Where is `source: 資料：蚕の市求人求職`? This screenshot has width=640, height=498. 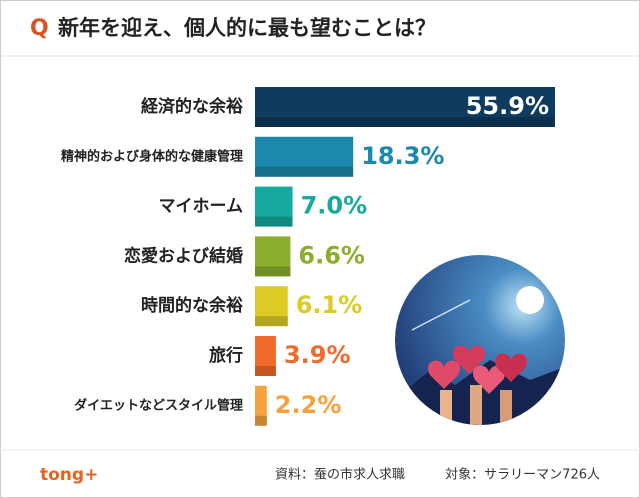
source: 資料：蚕の市求人求職 is located at coordinates (340, 475).